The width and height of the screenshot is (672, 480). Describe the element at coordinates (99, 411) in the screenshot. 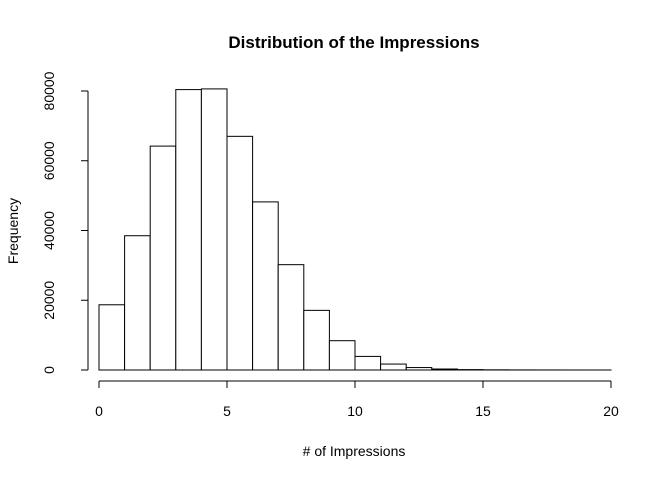

I see `x-tick-label: 0` at that location.